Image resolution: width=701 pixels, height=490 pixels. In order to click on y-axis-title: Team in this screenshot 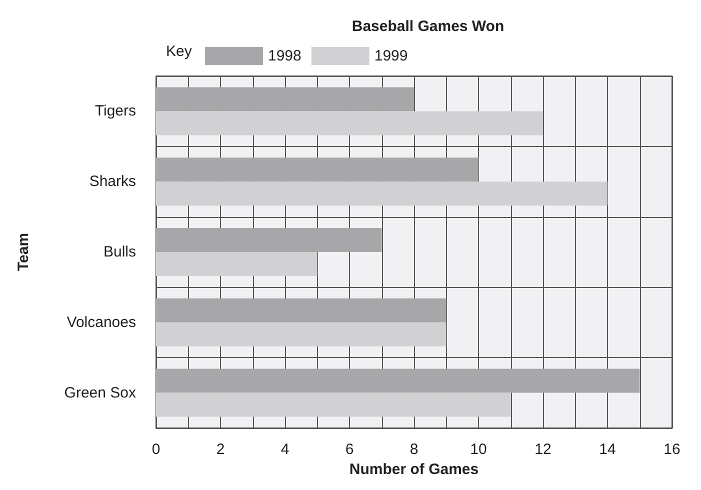, I will do `click(23, 252)`.